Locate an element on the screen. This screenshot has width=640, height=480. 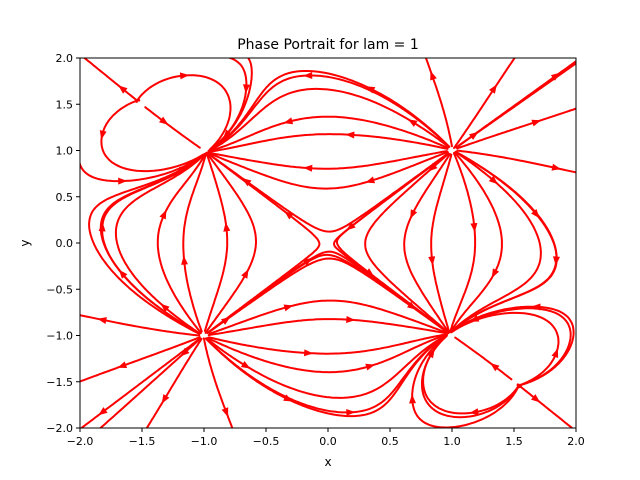
x-tick-label: −2.0 is located at coordinates (80, 441).